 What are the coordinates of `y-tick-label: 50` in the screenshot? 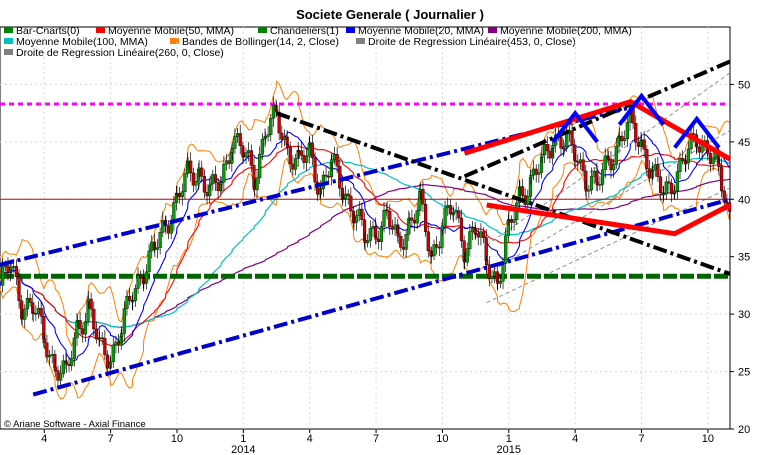 It's located at (744, 85).